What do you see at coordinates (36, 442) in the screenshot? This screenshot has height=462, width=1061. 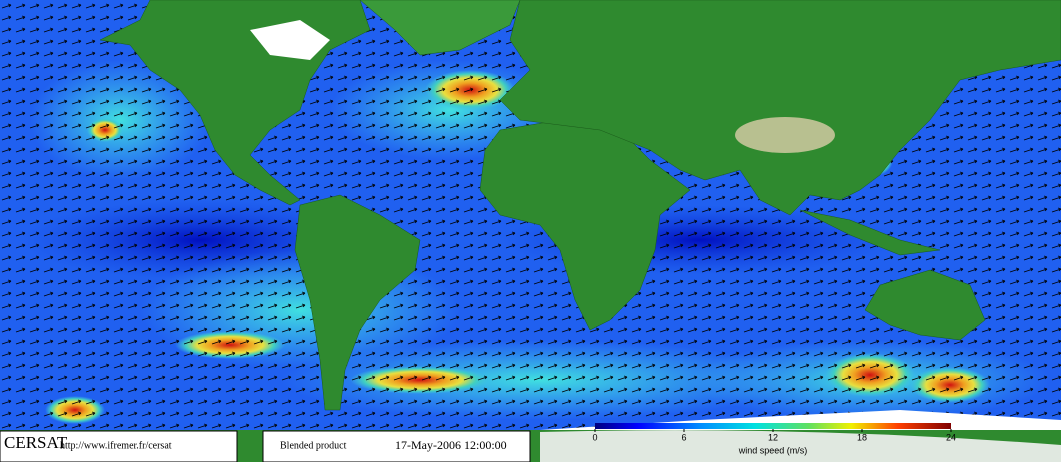 I see `logo: CERSAT` at bounding box center [36, 442].